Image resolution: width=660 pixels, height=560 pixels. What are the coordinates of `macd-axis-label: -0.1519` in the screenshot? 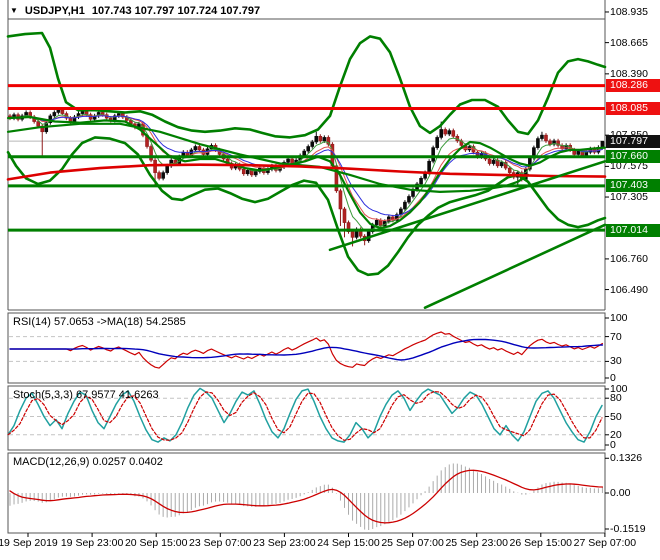 It's located at (628, 529).